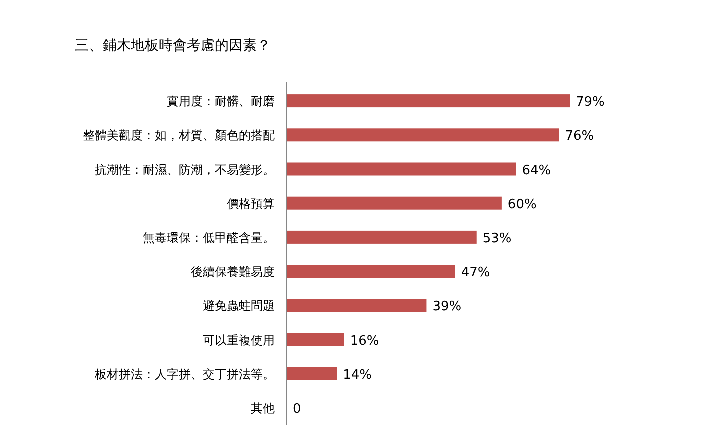 This screenshot has width=712, height=432. Describe the element at coordinates (239, 306) in the screenshot. I see `category-label: 避免蟲蛀問題` at that location.